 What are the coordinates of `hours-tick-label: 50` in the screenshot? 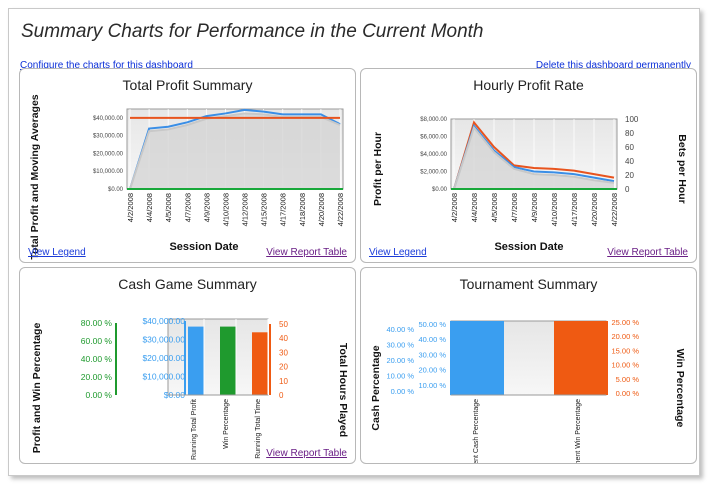 It's located at (283, 324).